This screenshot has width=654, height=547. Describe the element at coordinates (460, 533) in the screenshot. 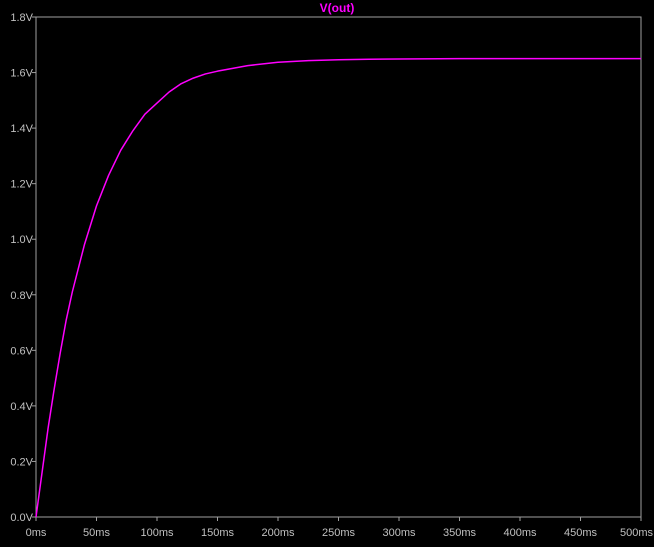

I see `x-tick-label: 350ms` at that location.